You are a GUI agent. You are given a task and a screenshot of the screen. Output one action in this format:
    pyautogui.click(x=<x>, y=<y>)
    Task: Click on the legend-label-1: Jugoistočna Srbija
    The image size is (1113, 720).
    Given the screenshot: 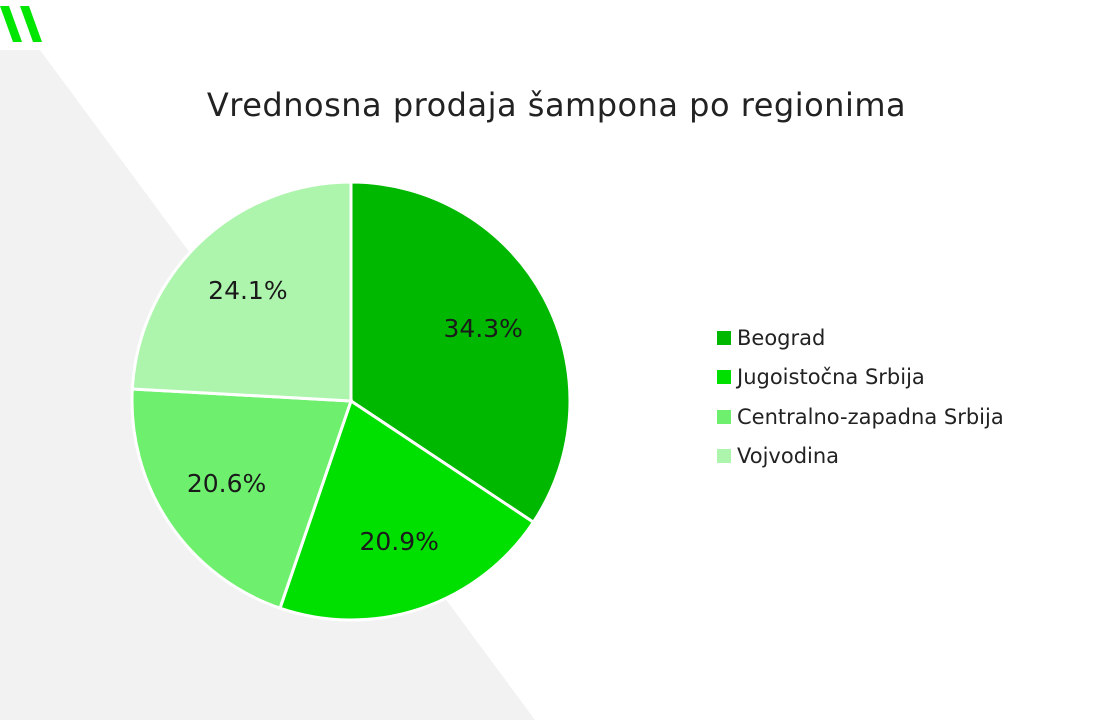 What is the action you would take?
    pyautogui.click(x=831, y=377)
    